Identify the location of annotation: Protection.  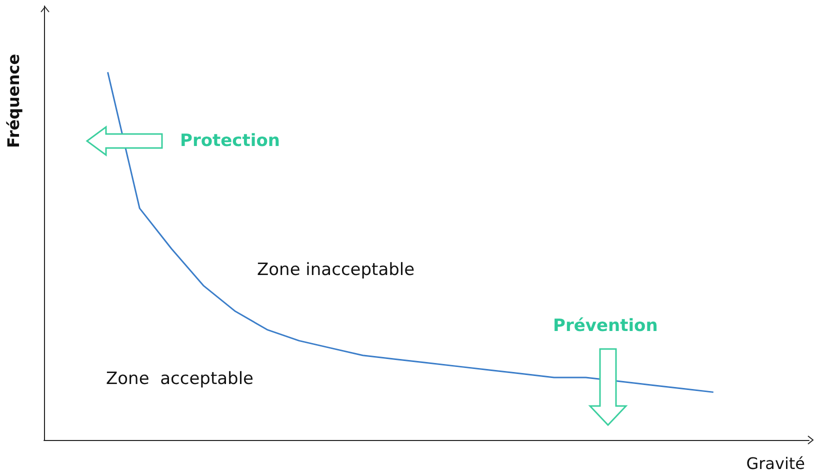
(230, 141).